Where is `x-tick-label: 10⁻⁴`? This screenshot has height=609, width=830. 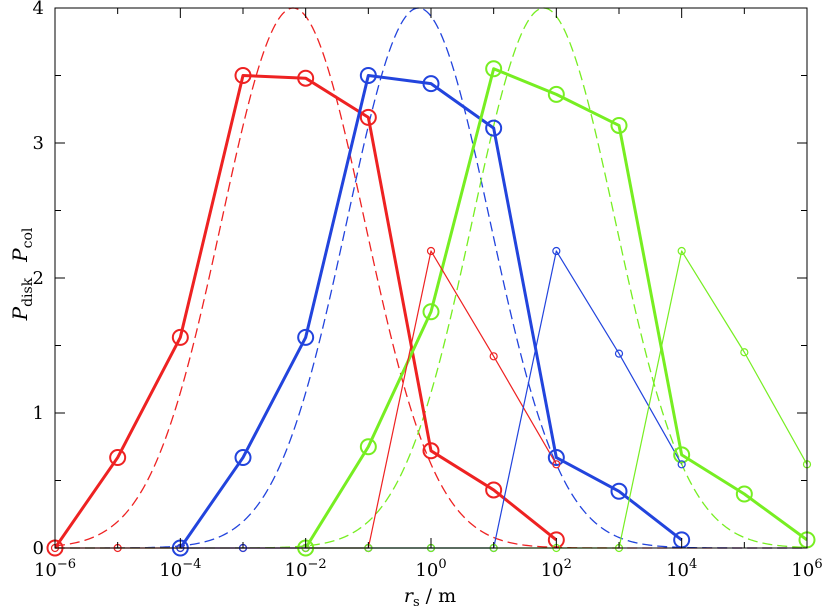 x-tick-label: 10⁻⁴ is located at coordinates (180, 569).